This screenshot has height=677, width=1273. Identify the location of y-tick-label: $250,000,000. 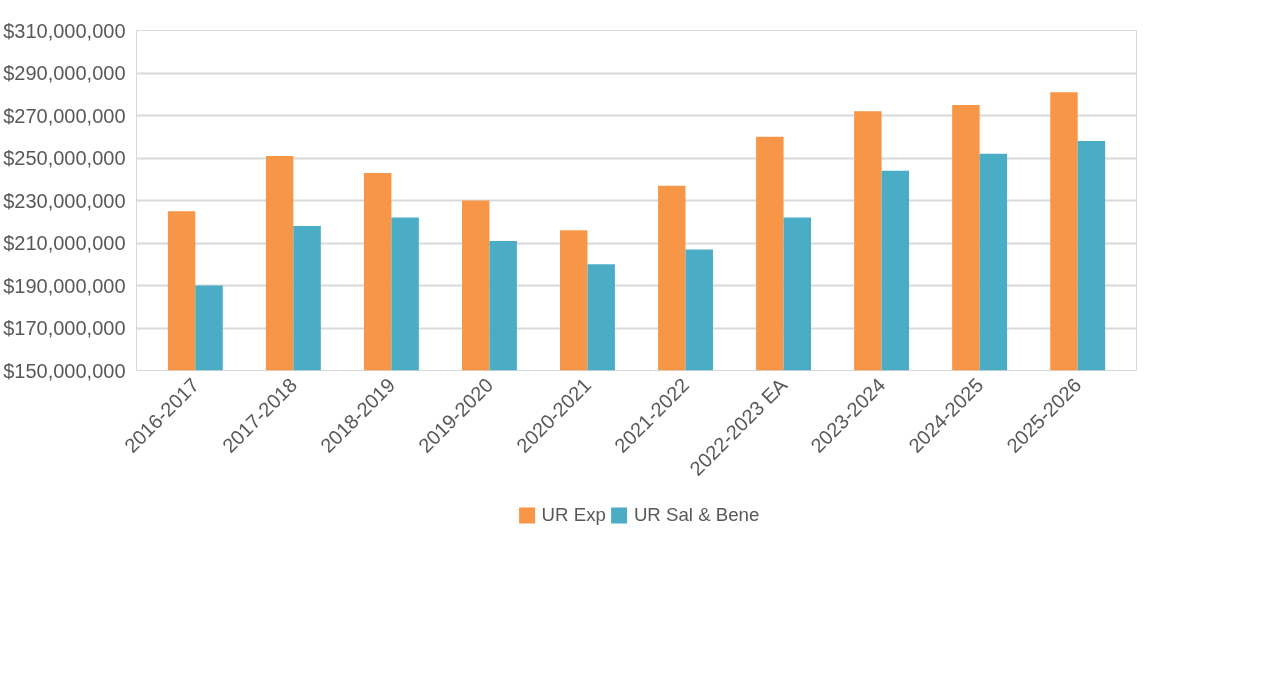
(64, 158).